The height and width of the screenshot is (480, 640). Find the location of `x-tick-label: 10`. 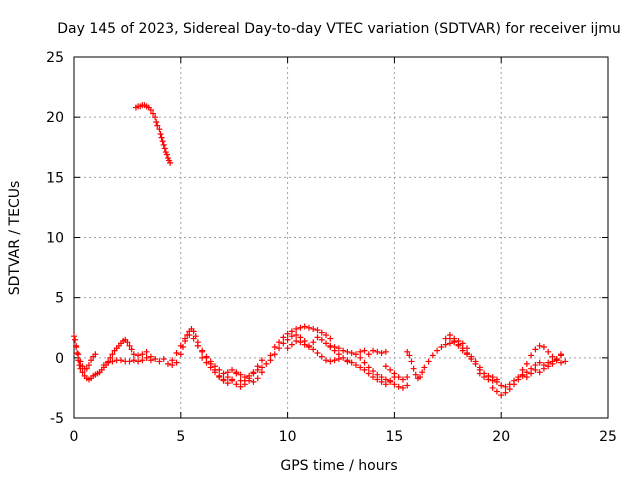

x-tick-label: 10 is located at coordinates (288, 437).